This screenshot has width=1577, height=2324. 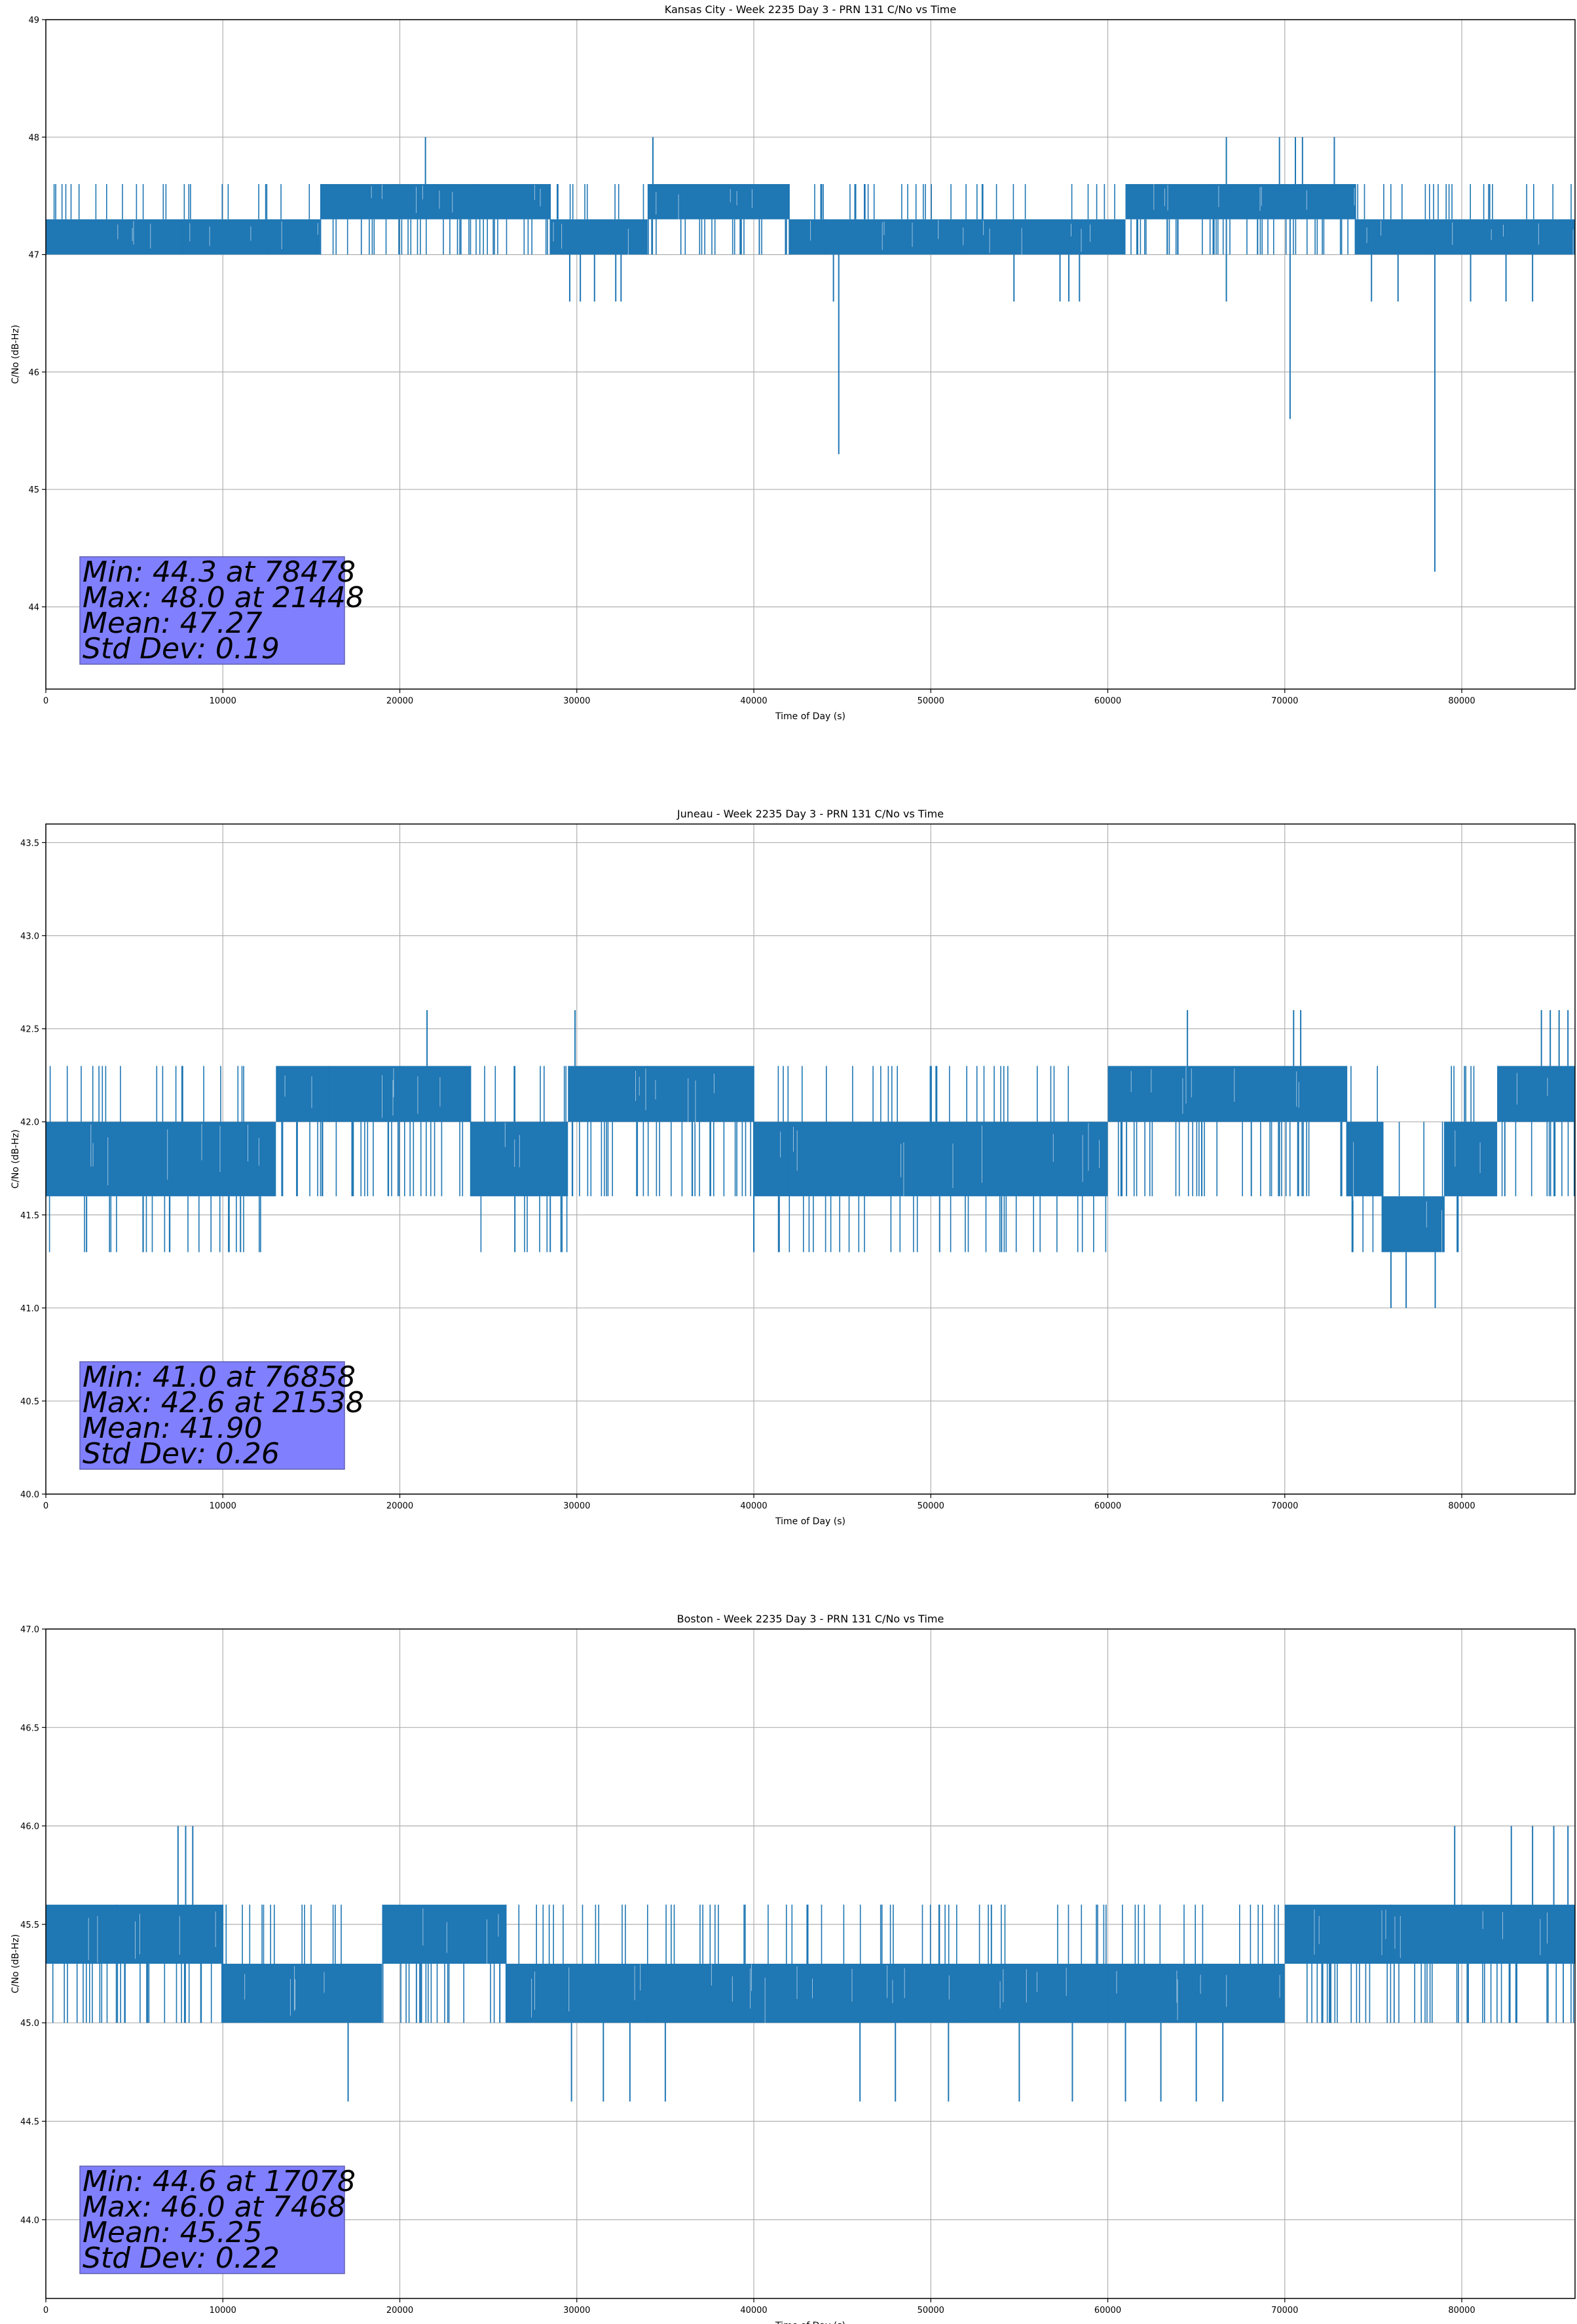 What do you see at coordinates (29, 1827) in the screenshot?
I see `y-tick-label: 46.0` at bounding box center [29, 1827].